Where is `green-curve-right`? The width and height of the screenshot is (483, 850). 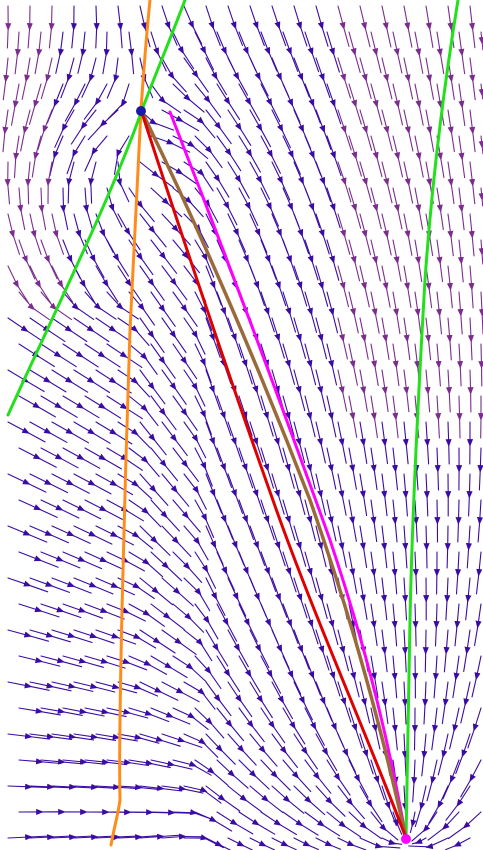 green-curve-right is located at coordinates (432, 421).